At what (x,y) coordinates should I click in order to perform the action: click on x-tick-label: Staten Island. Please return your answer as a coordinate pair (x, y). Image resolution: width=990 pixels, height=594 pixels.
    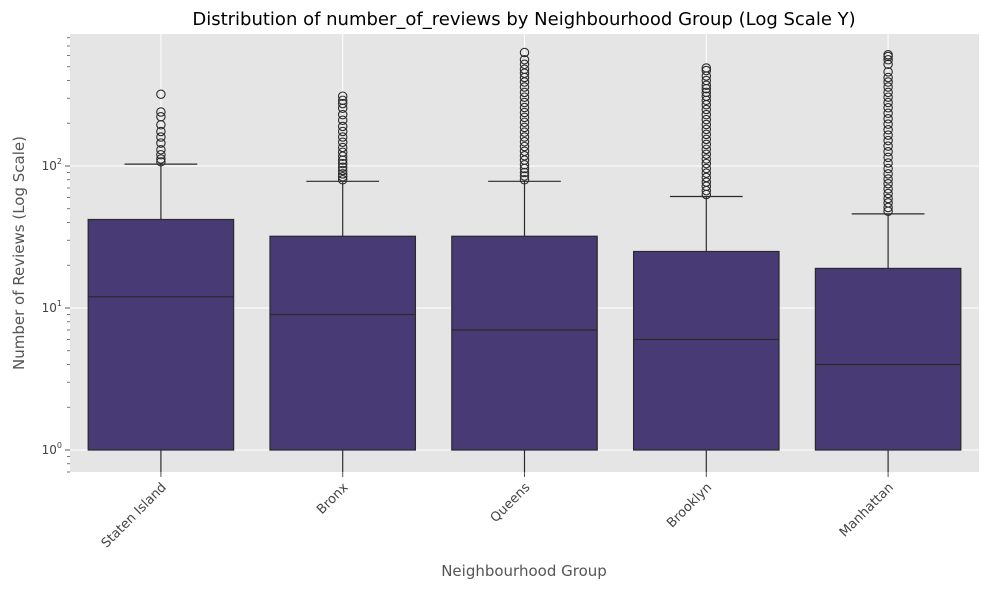
    Looking at the image, I should click on (134, 515).